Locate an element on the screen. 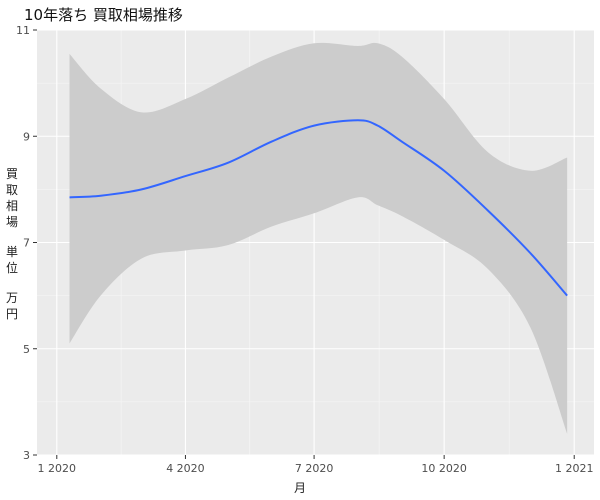 Image resolution: width=600 pixels, height=500 pixels. y-tick-label: 7 is located at coordinates (26, 243).